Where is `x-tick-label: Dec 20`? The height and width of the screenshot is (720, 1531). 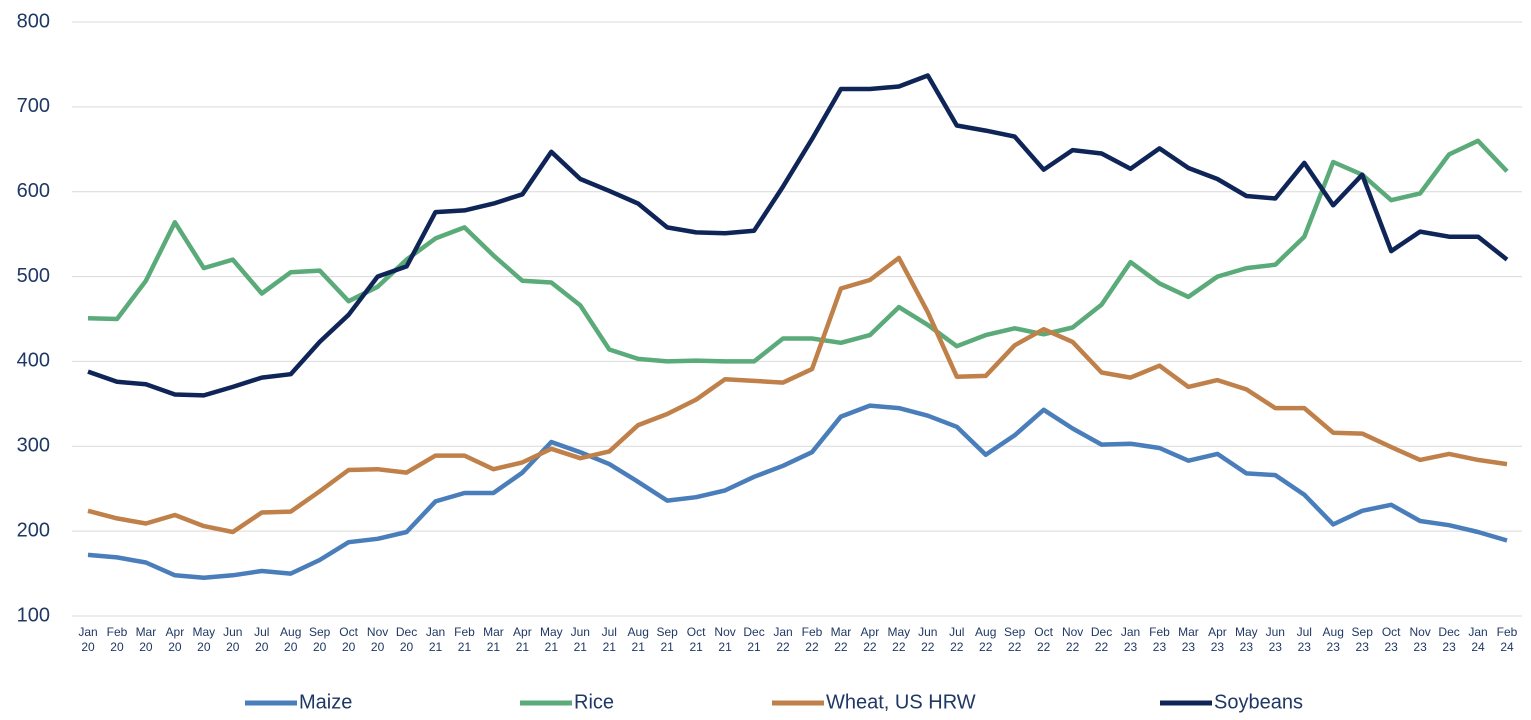 x-tick-label: Dec 20 is located at coordinates (406, 639).